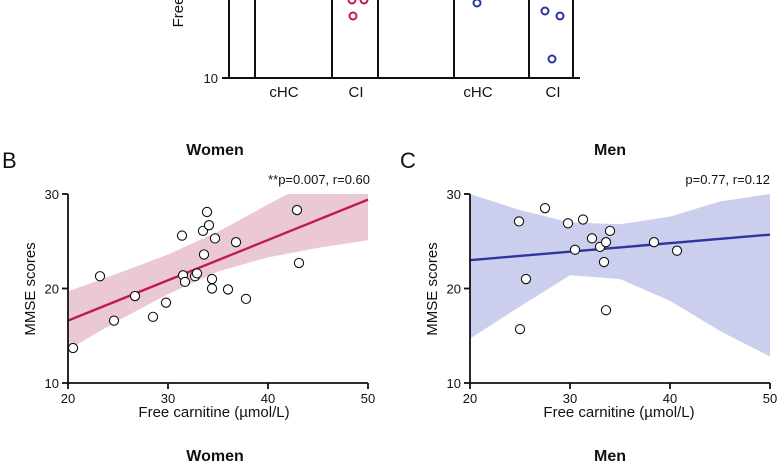  Describe the element at coordinates (491, 39) in the screenshot. I see `box-men-chc` at that location.